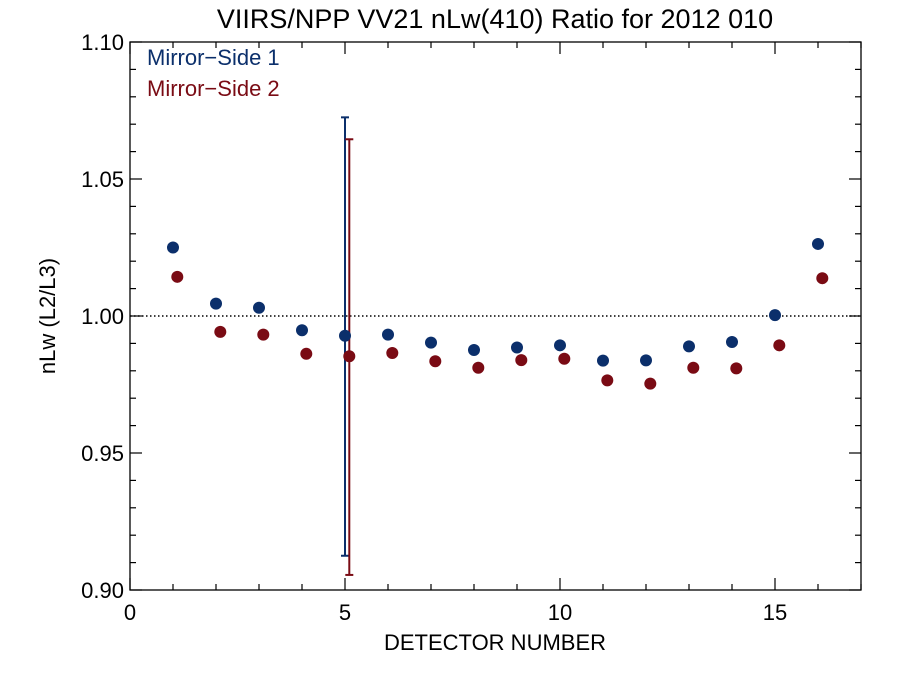 The width and height of the screenshot is (900, 675). Describe the element at coordinates (775, 612) in the screenshot. I see `x-tick-label: 15` at that location.